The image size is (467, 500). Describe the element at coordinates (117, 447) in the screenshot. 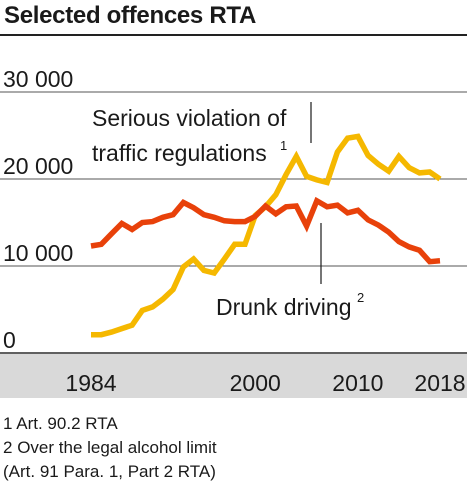

I see `footnote-2-text: Over the legal alcohol limit` at that location.